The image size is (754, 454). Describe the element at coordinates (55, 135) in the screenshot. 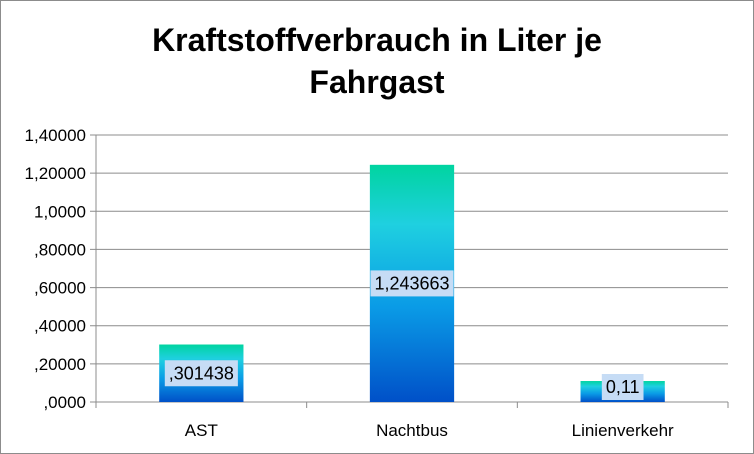

I see `y-tick-label: 1,40000` at that location.